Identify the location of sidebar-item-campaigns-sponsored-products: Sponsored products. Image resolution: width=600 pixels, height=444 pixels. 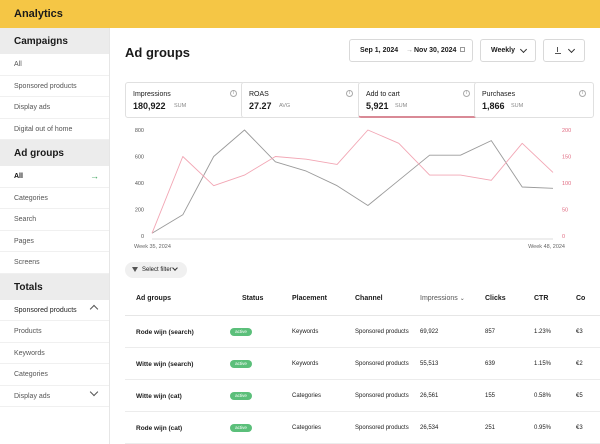
(54, 86).